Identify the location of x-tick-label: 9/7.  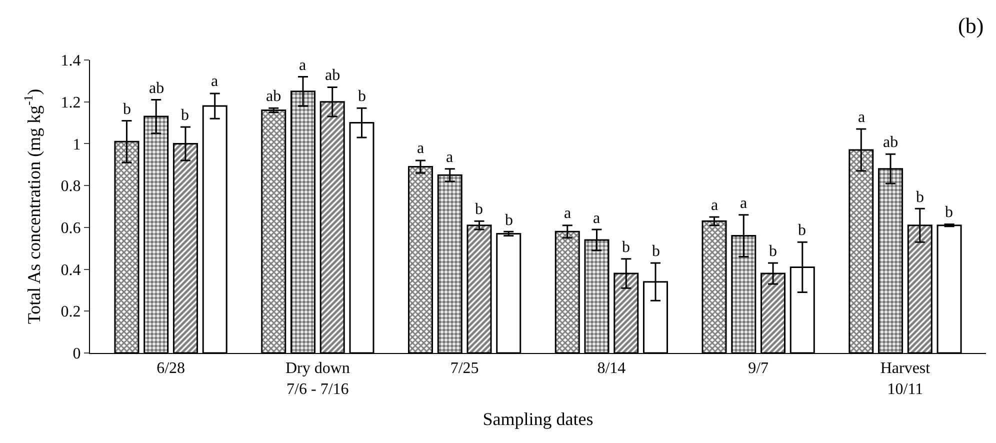
(758, 369).